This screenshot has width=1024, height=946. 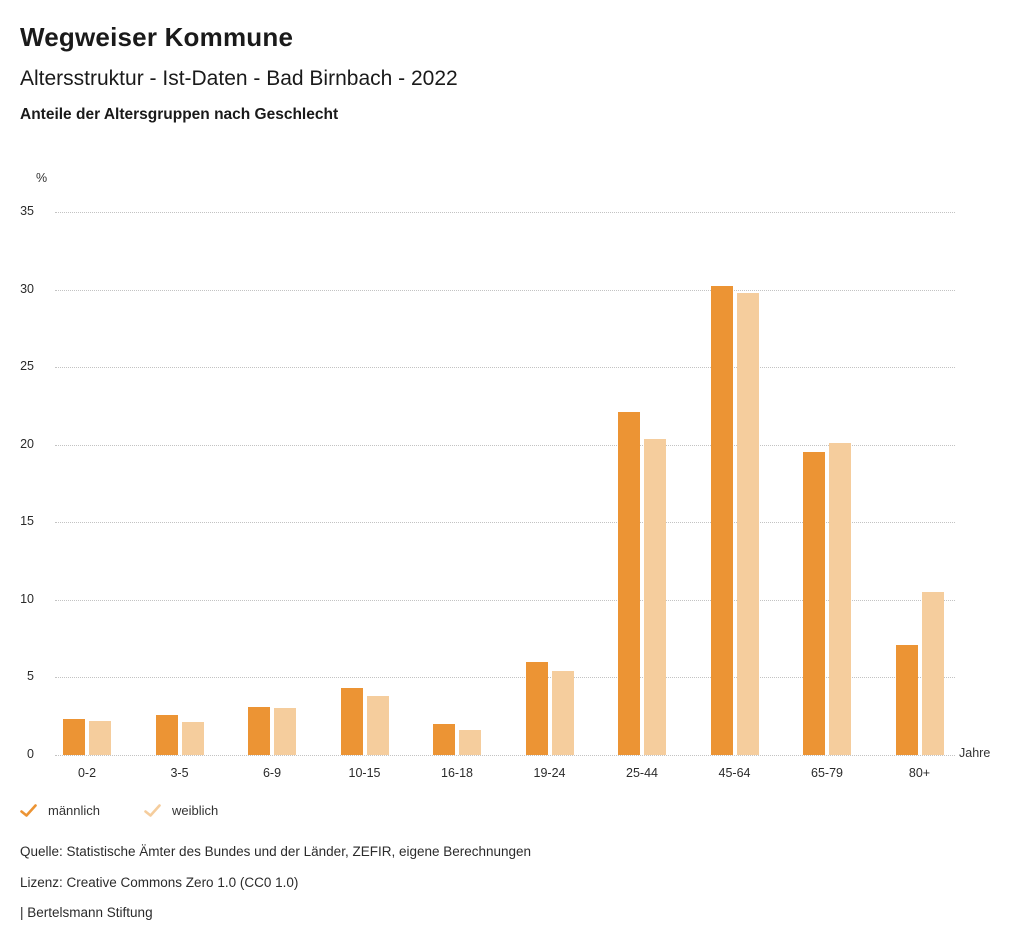 What do you see at coordinates (27, 598) in the screenshot?
I see `y-tick-label-10: 10` at bounding box center [27, 598].